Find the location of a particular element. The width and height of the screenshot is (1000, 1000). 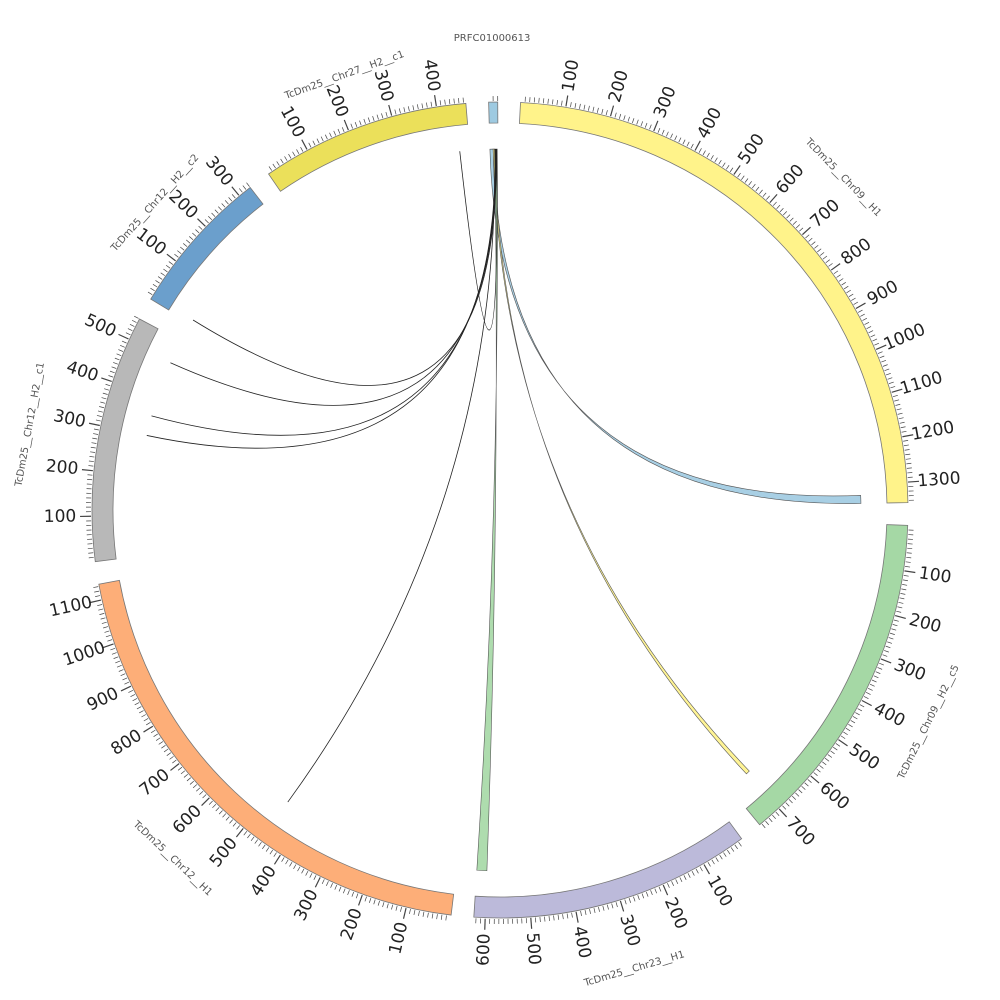

segment-prfc is located at coordinates (493, 112).